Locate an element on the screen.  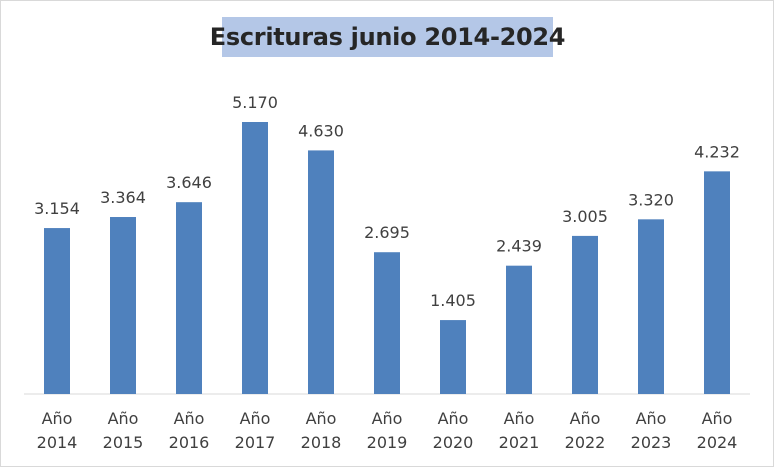
chart-title: Escrituras junio 2014-2024 is located at coordinates (387, 37).